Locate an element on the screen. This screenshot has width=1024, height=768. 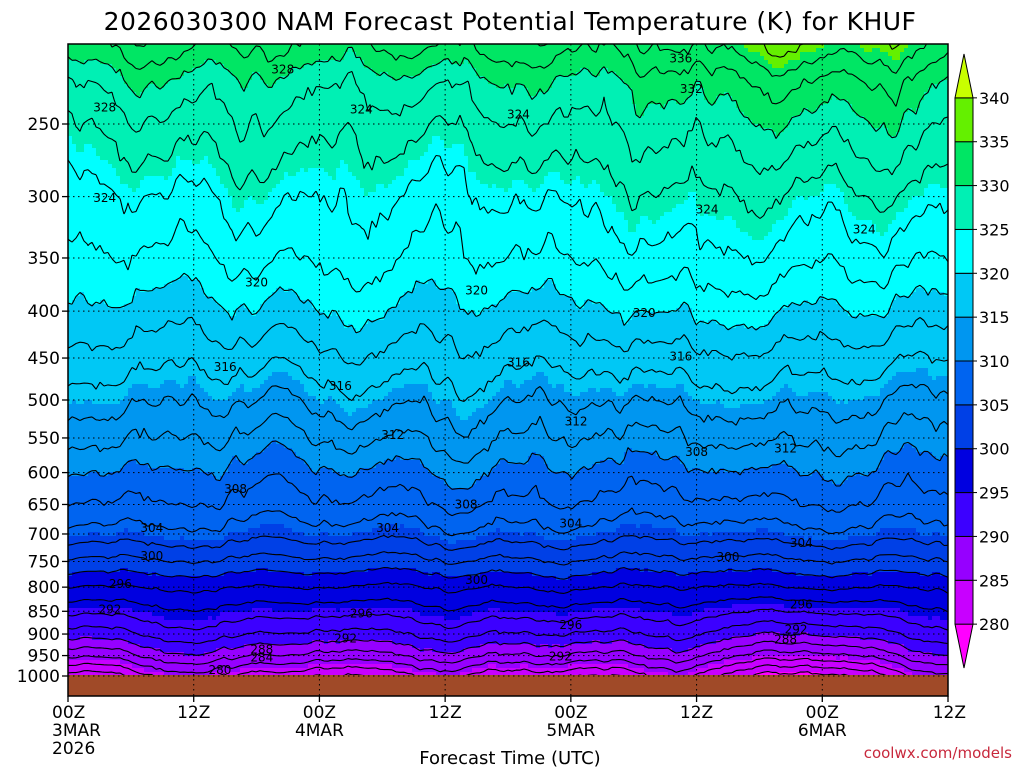
field-cell-2044 is located at coordinates (326, 82).